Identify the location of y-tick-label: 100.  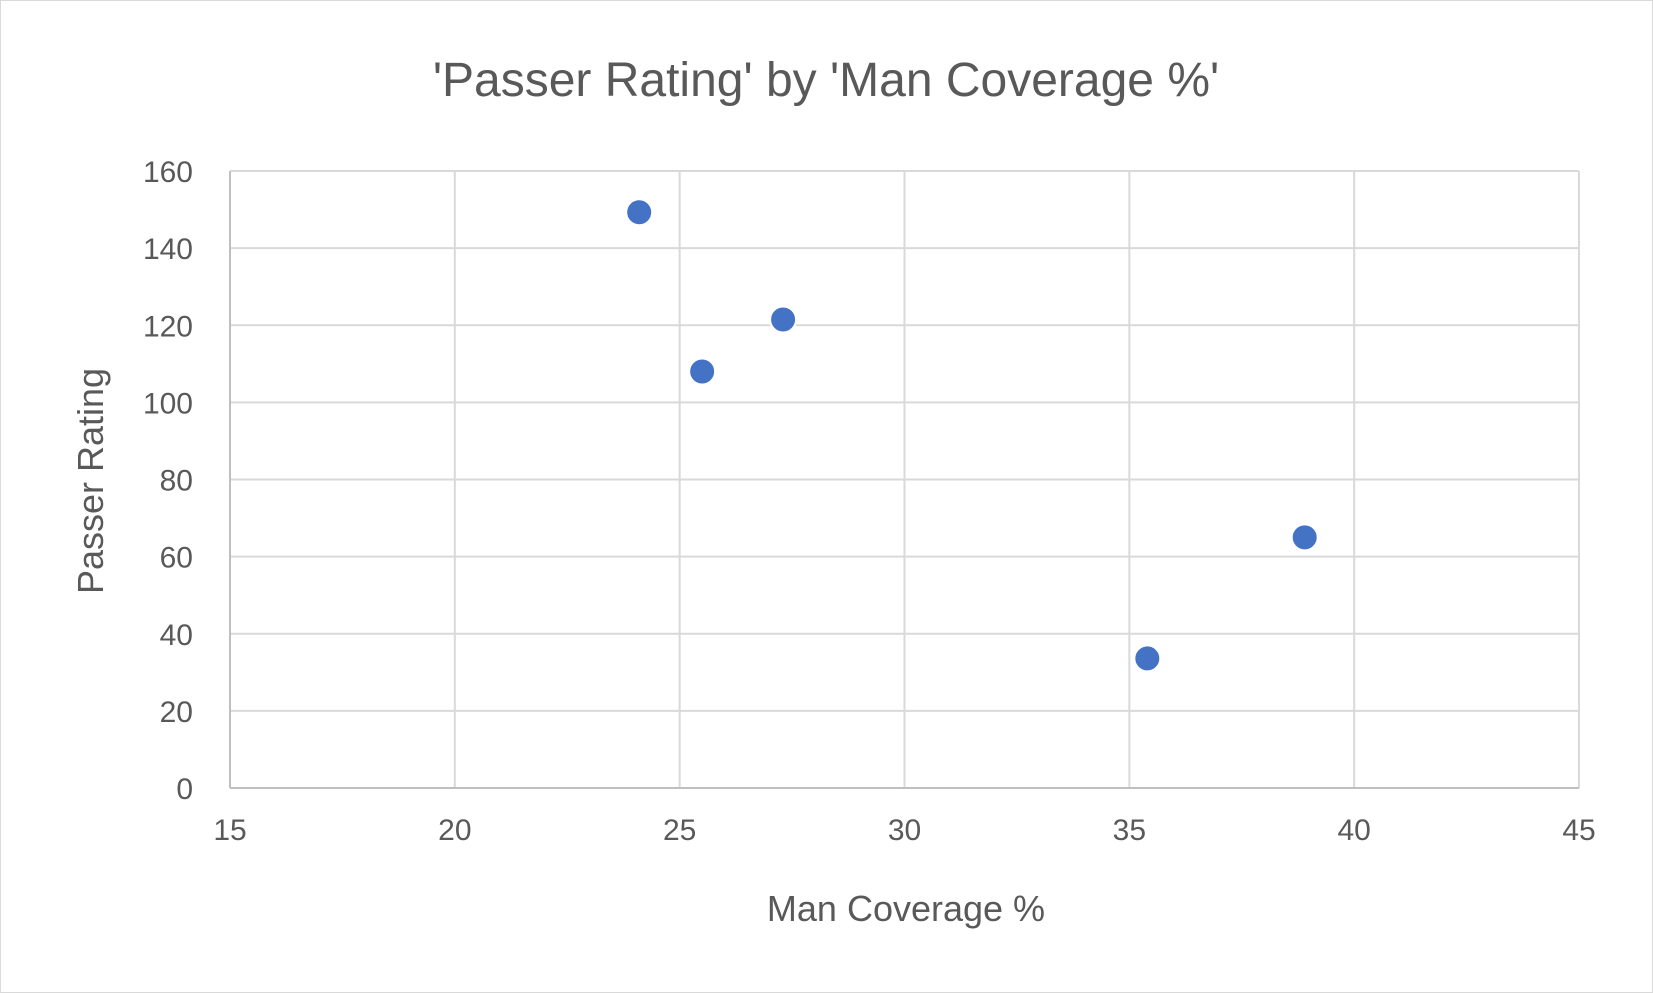
(168, 403).